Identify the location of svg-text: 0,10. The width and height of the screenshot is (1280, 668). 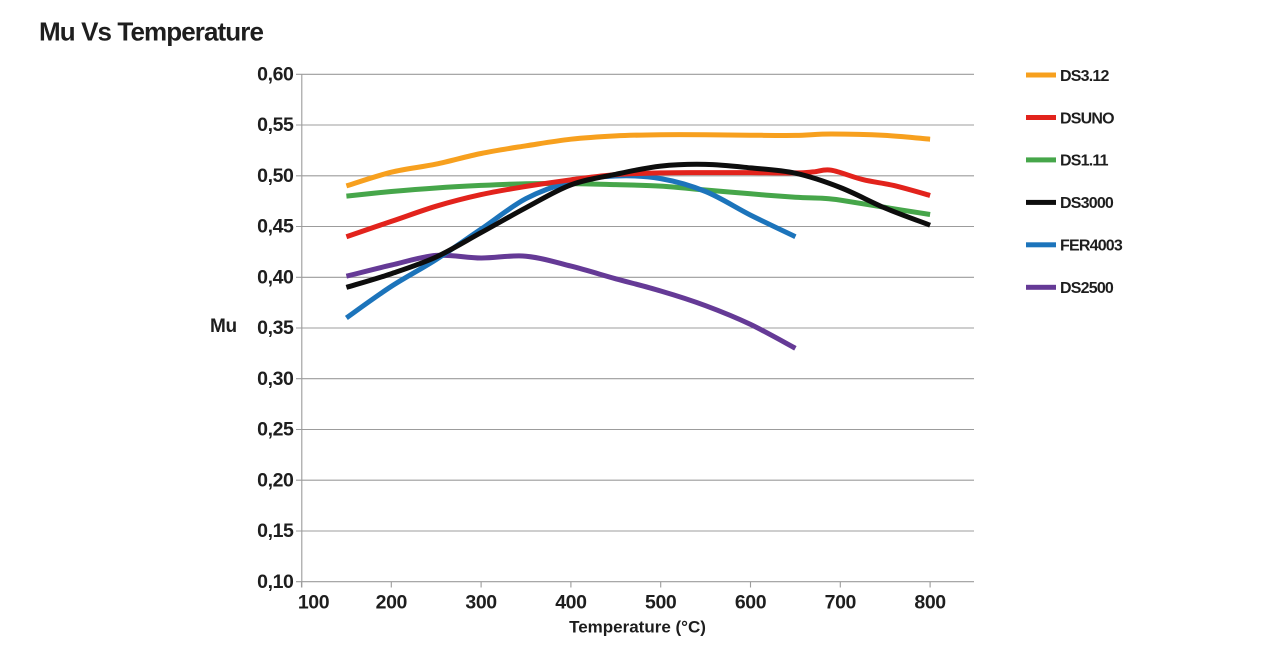
(275, 582).